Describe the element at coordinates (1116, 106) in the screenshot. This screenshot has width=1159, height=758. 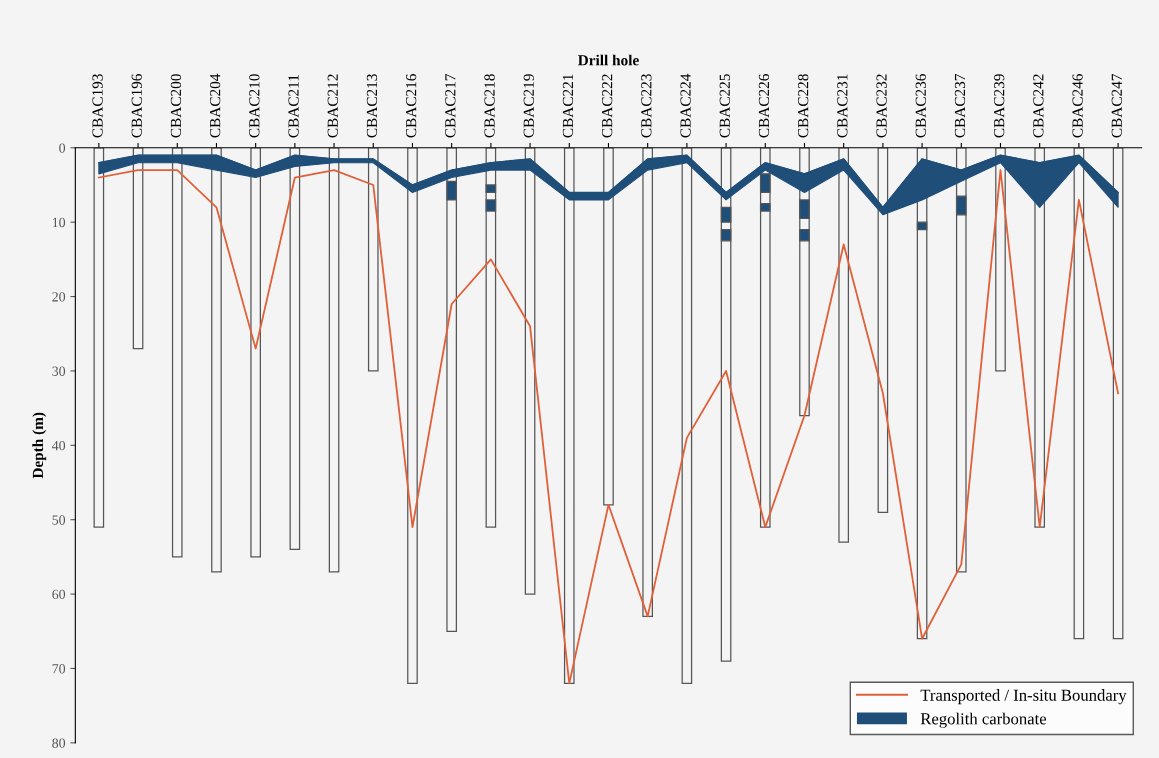
I see `x-tick-label: CBAC247` at that location.